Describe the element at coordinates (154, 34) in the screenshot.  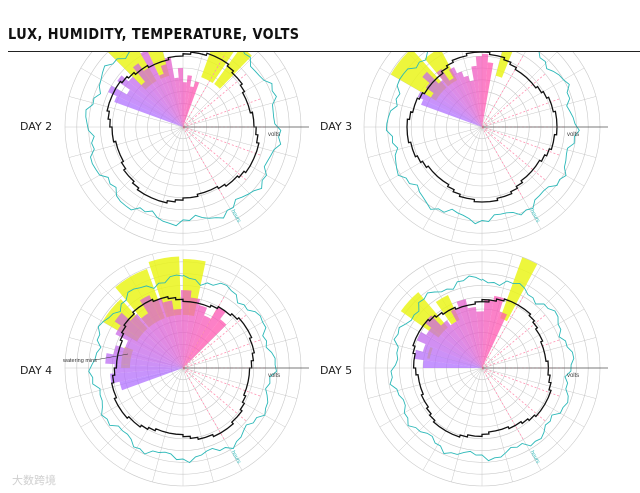
I see `chart-title: LUX, HUMIDITY, TEMPERATURE, VOLTS` at that location.